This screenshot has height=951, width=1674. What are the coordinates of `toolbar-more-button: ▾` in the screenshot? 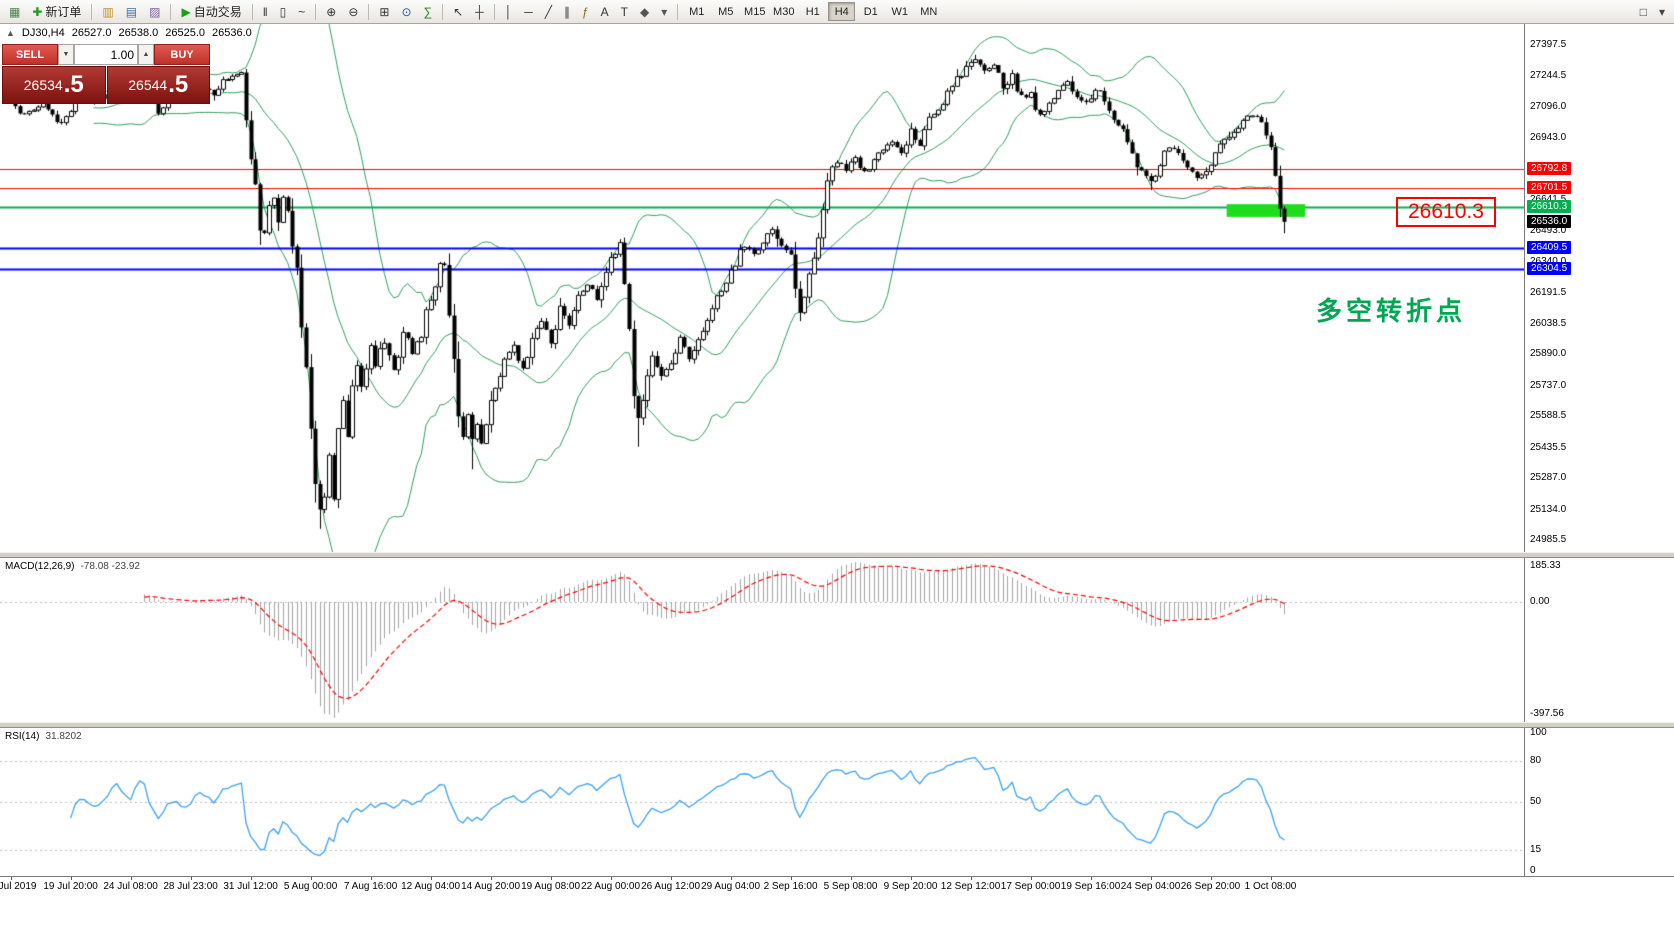 It's located at (1662, 12).